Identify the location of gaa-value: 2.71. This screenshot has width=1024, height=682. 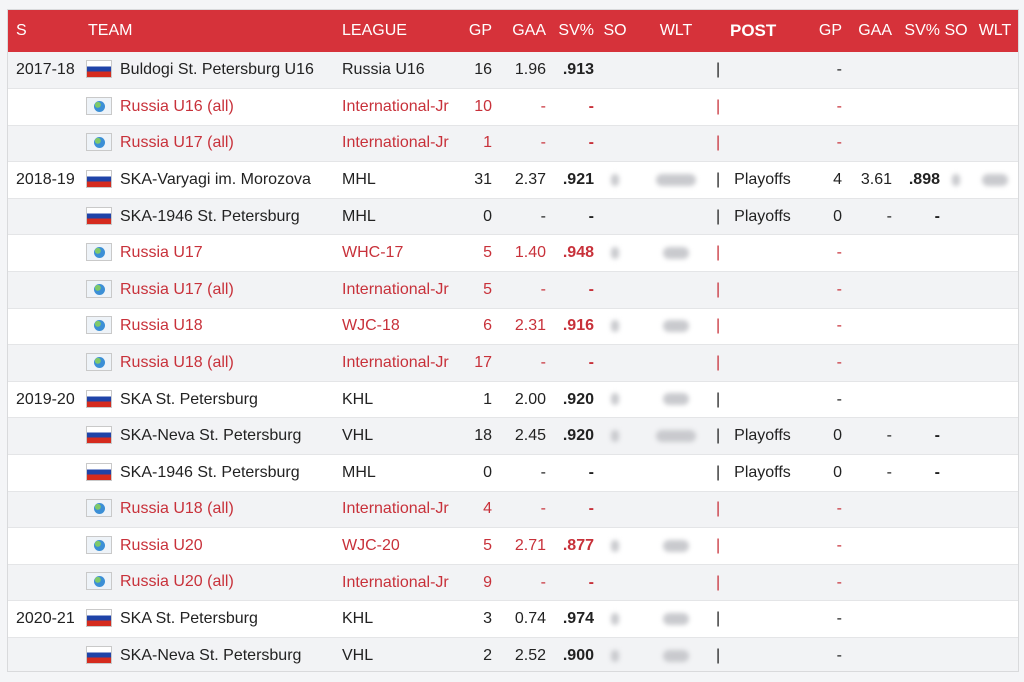
(519, 546).